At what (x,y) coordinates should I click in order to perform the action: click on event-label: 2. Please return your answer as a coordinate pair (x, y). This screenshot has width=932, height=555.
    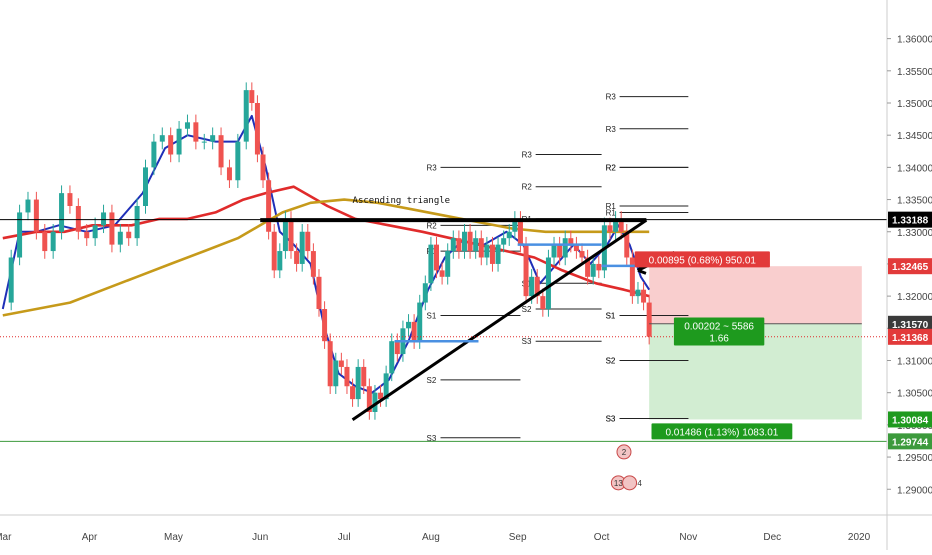
    Looking at the image, I should click on (624, 452).